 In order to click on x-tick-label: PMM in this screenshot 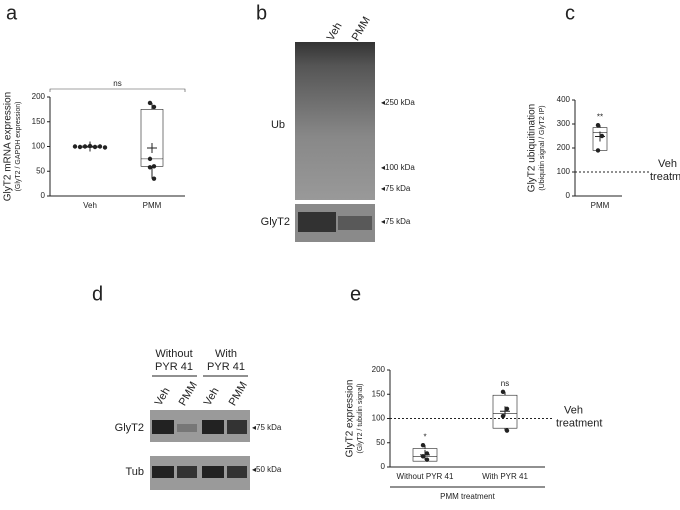, I will do `click(600, 205)`.